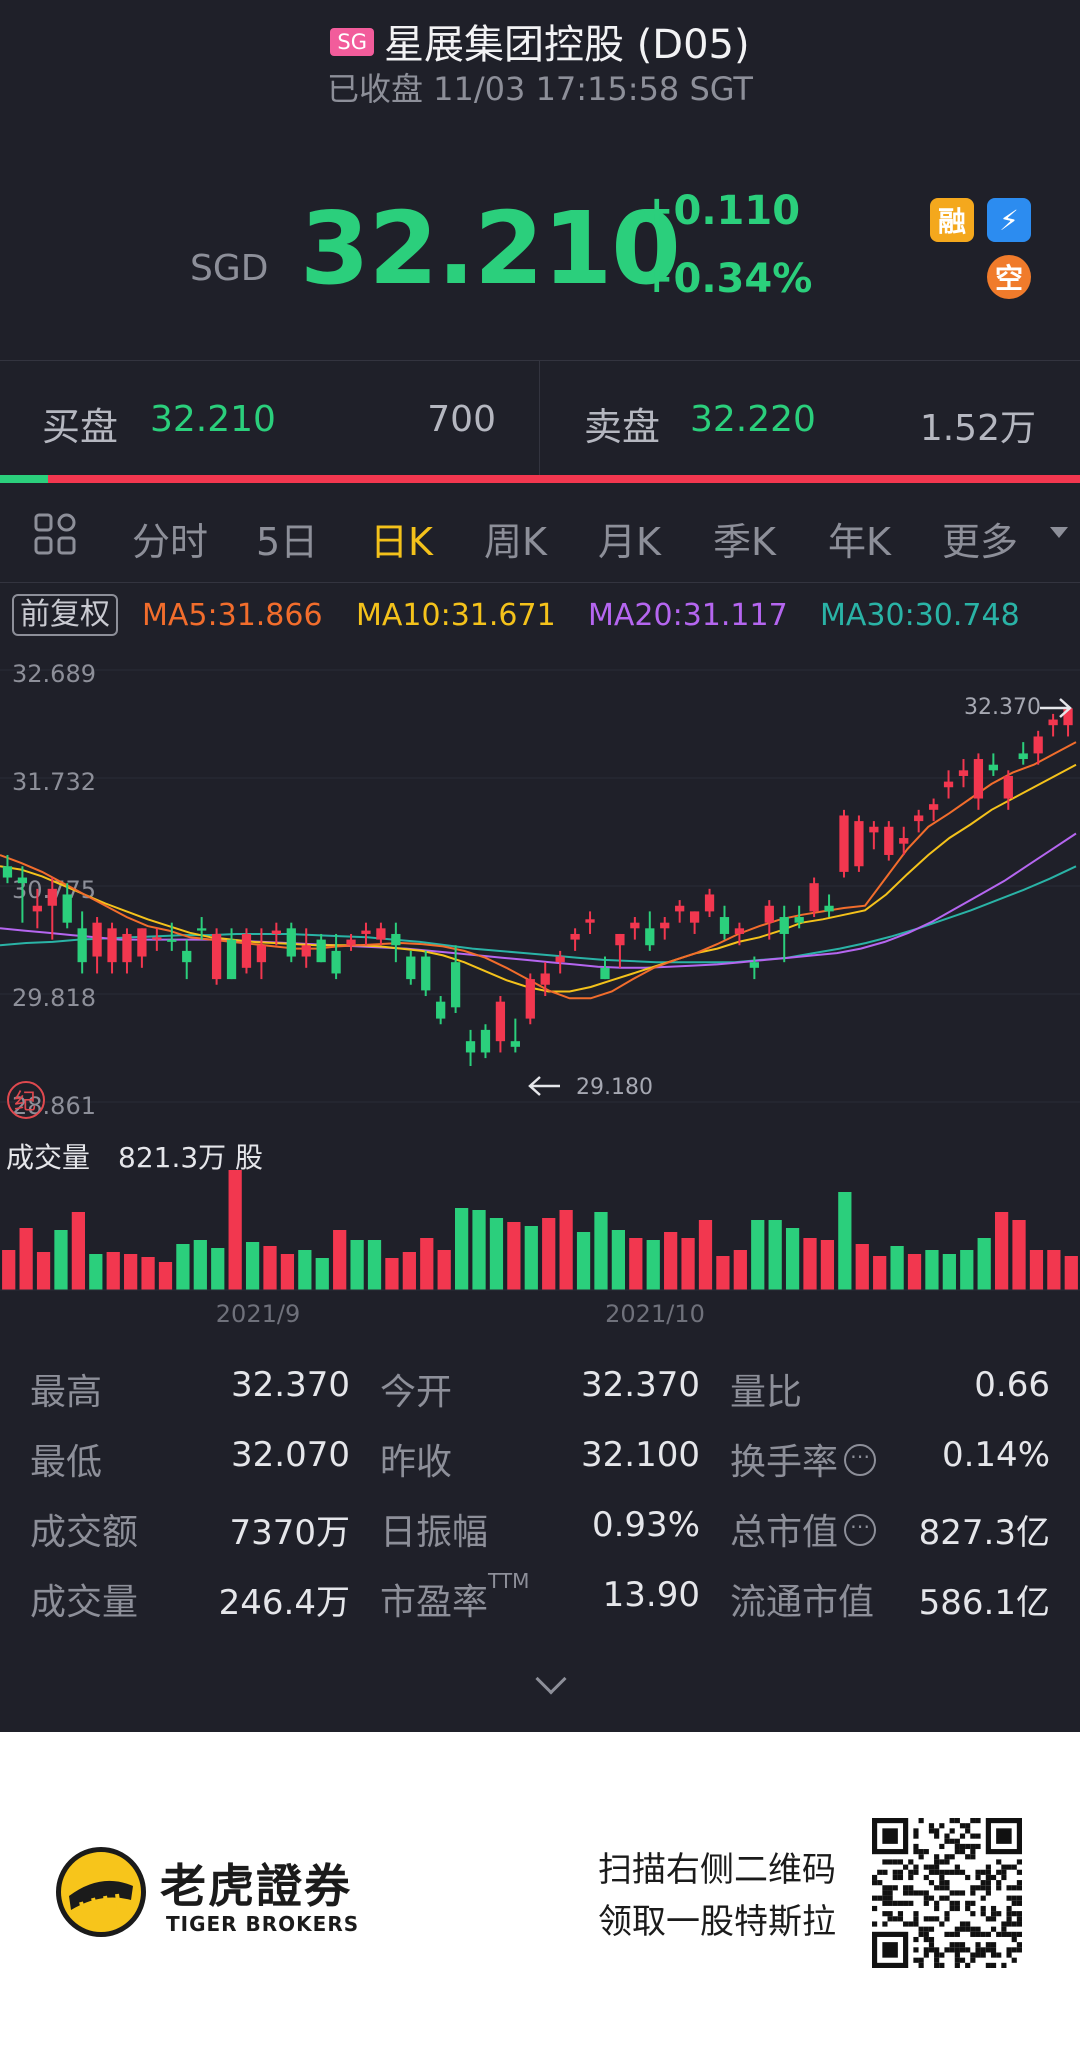 This screenshot has width=1080, height=2054. Describe the element at coordinates (515, 542) in the screenshot. I see `tab-weekly-k: 周K` at that location.